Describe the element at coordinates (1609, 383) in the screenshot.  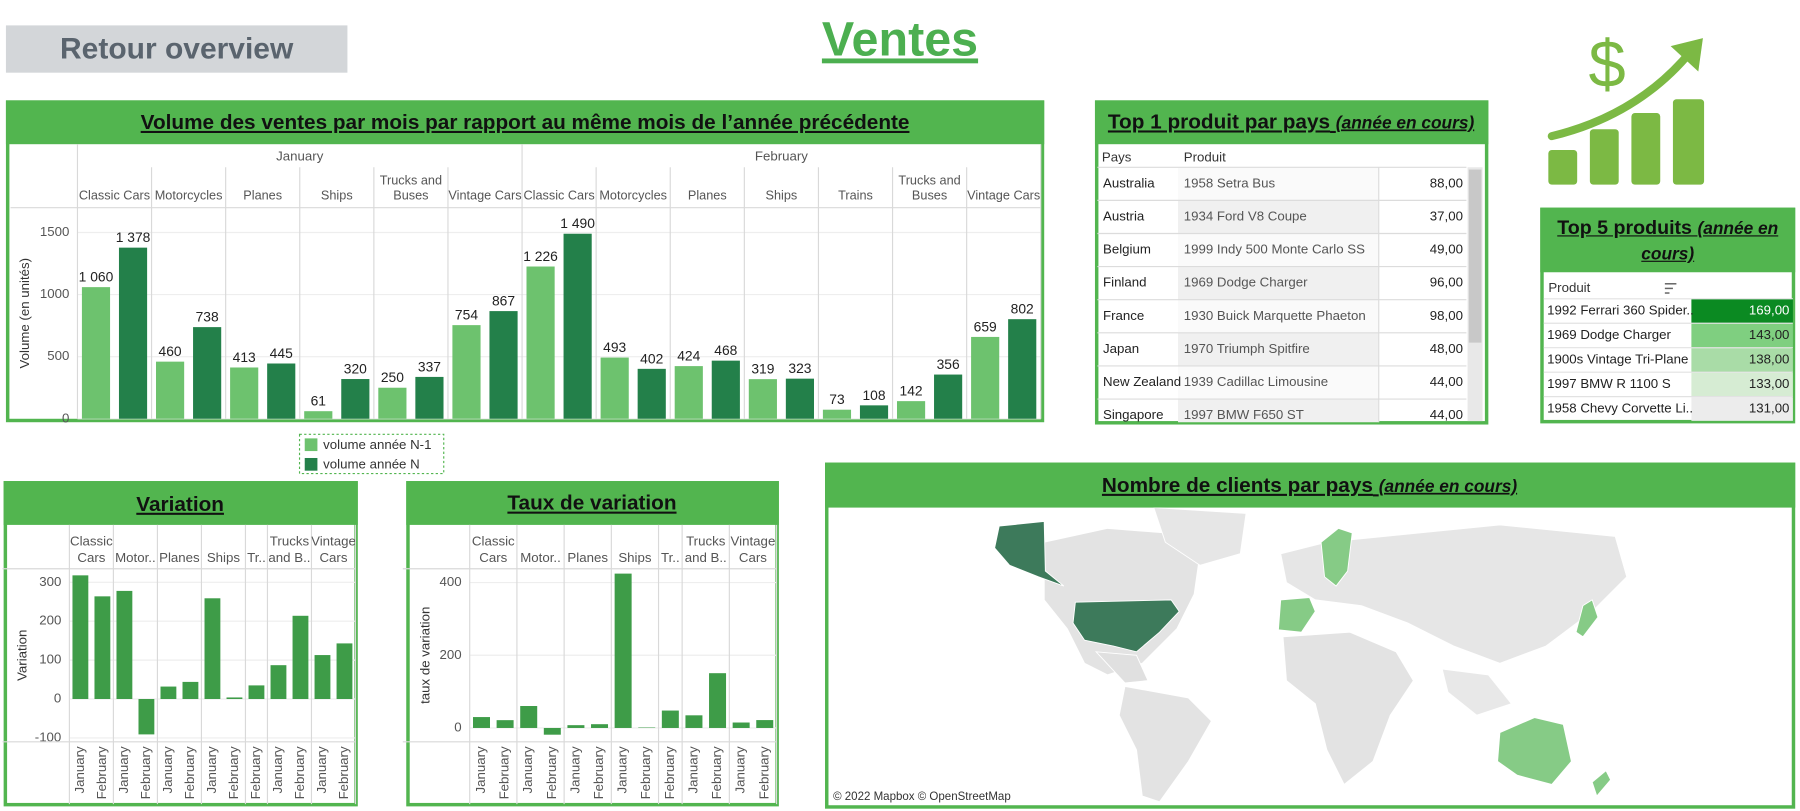
I see `table-cell: 1997 BMW R 1100 S` at that location.